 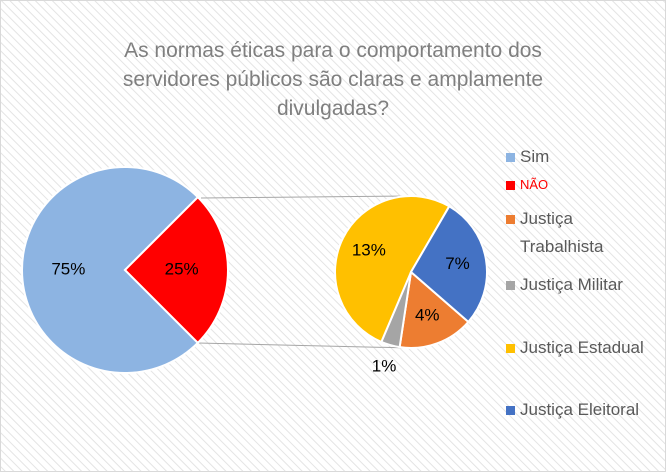 What do you see at coordinates (571, 284) in the screenshot?
I see `legend-label: Justiça Militar` at bounding box center [571, 284].